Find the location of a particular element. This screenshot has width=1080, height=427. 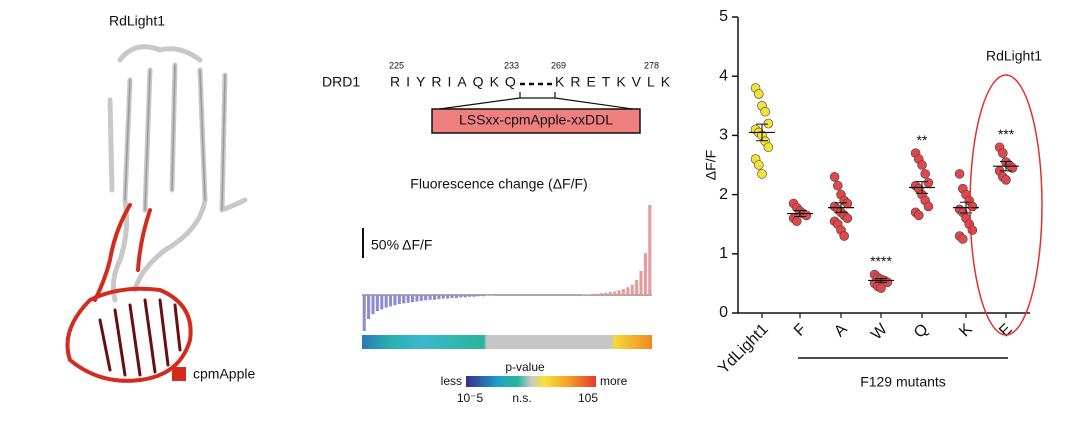

x-tick-label: A is located at coordinates (841, 331).